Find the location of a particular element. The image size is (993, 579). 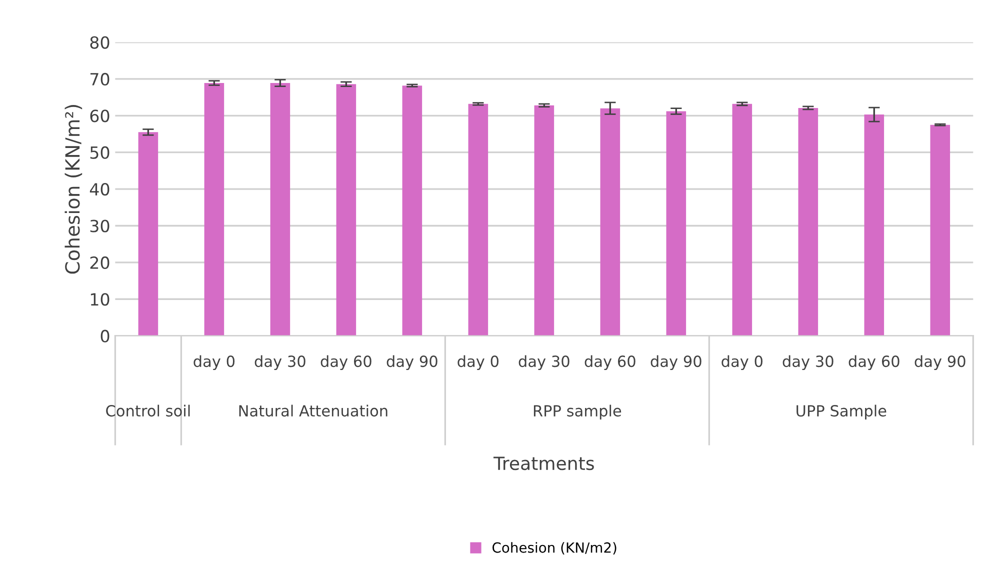

x-axis-title: Treatments is located at coordinates (543, 463).